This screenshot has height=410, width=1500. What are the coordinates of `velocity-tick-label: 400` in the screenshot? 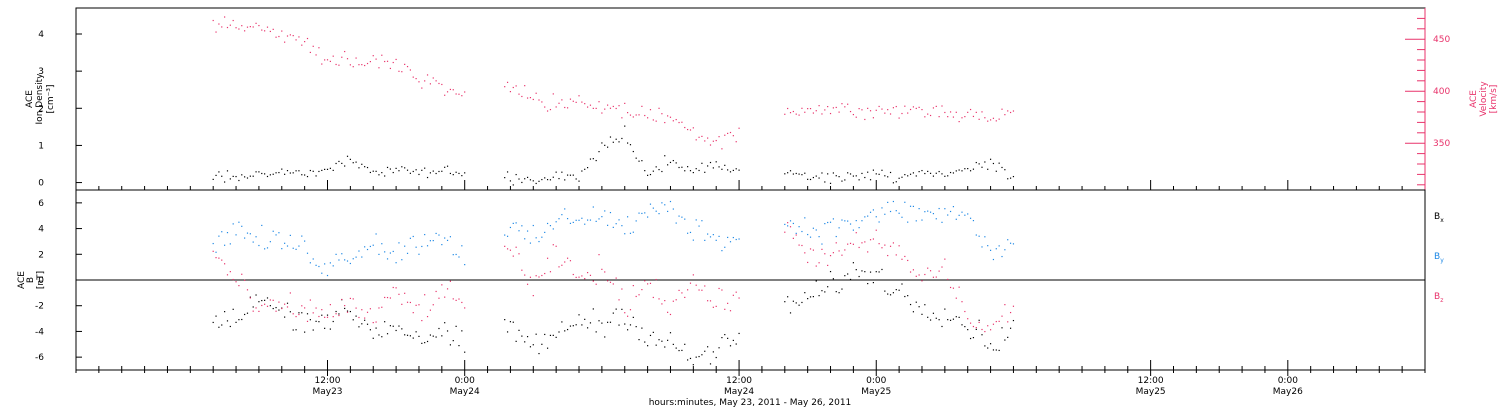 It's located at (1441, 92).